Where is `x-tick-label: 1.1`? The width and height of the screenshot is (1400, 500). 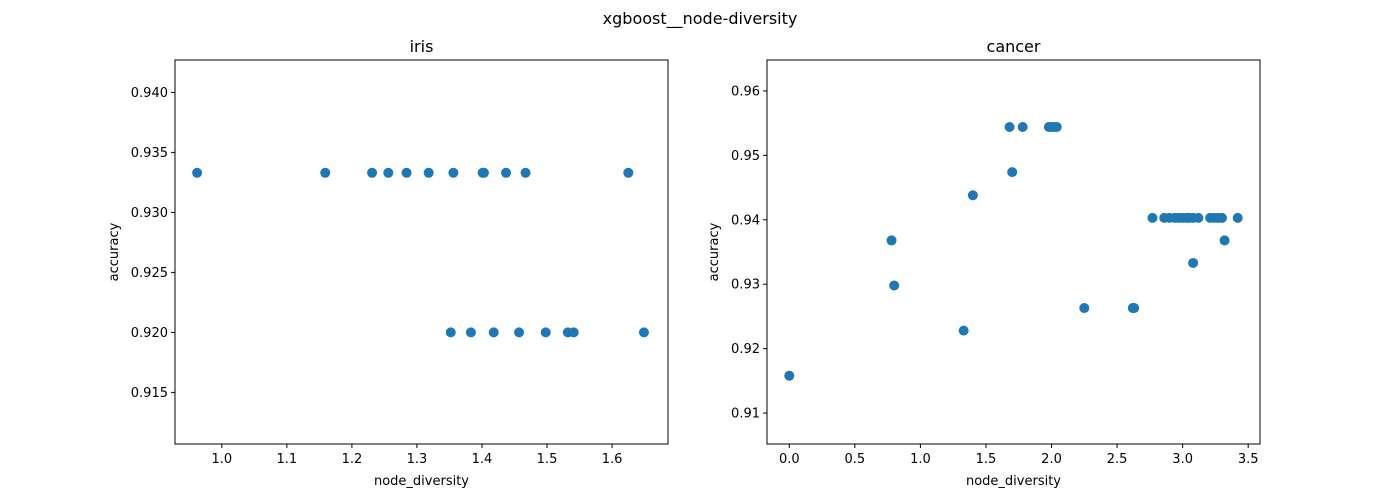
x-tick-label: 1.1 is located at coordinates (287, 459).